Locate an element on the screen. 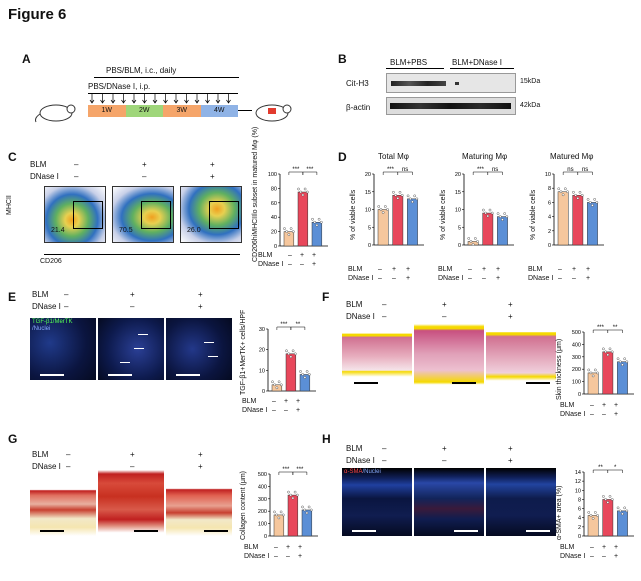 The image size is (641, 581). blot-size-15: 15kDa is located at coordinates (530, 81).